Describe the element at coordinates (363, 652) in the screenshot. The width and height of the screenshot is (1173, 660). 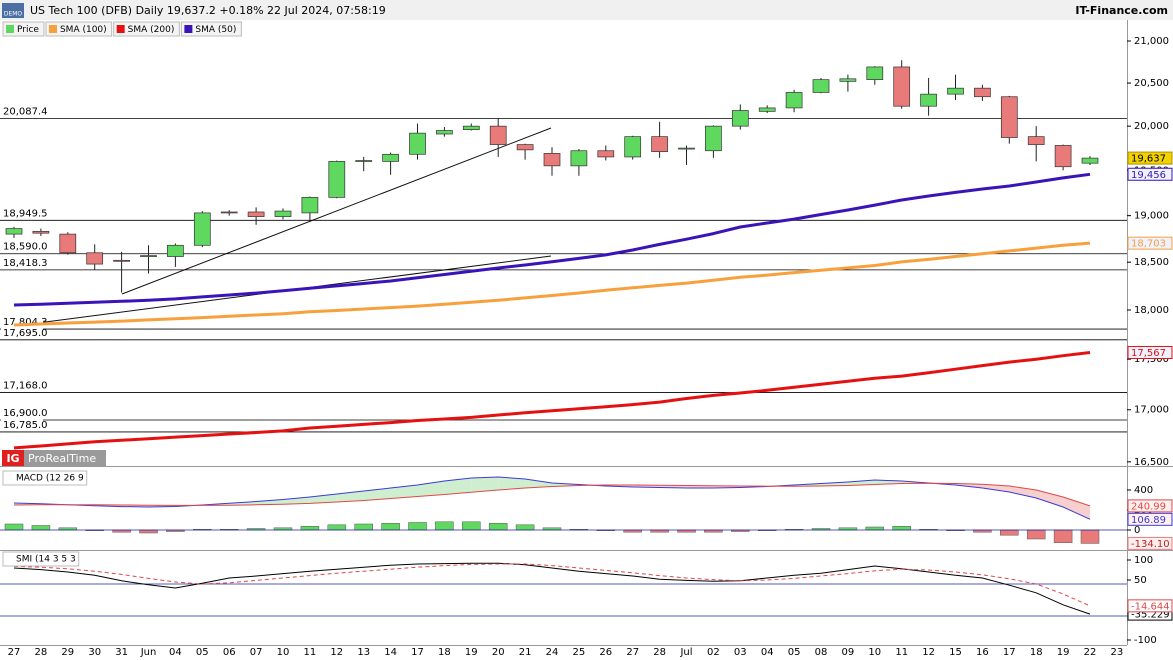
I see `x-tick-label: 13` at that location.